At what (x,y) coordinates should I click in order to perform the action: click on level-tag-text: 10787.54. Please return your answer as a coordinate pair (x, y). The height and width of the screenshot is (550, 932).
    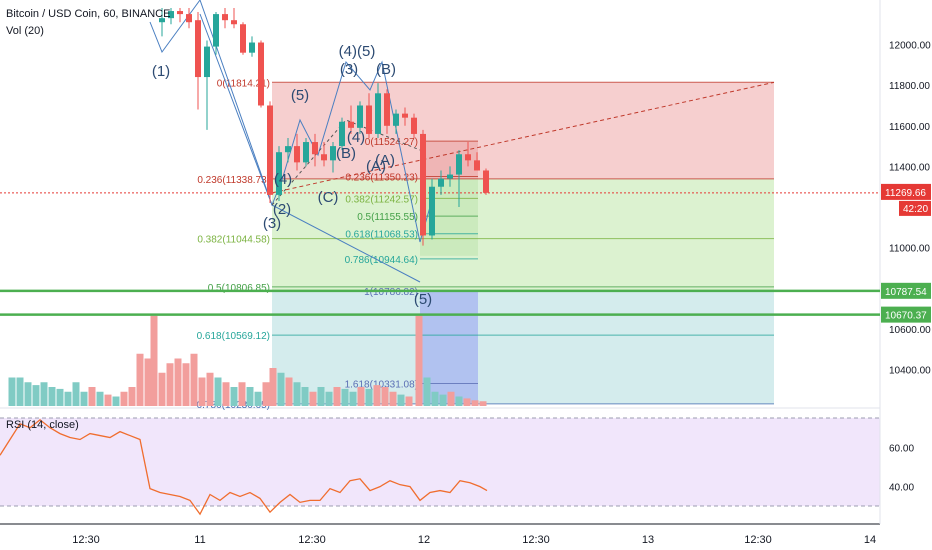
    Looking at the image, I should click on (906, 292).